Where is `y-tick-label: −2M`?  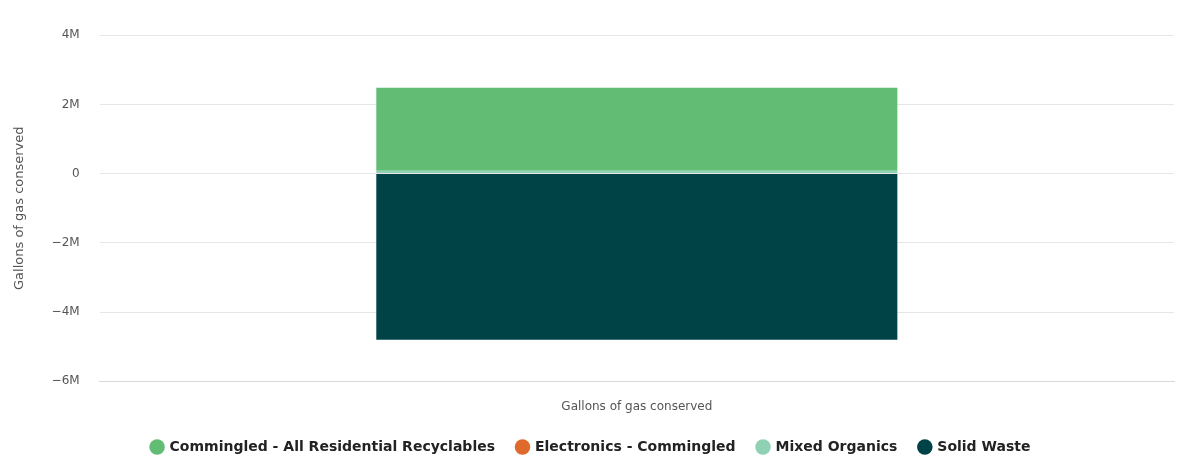
y-tick-label: −2M is located at coordinates (65, 241).